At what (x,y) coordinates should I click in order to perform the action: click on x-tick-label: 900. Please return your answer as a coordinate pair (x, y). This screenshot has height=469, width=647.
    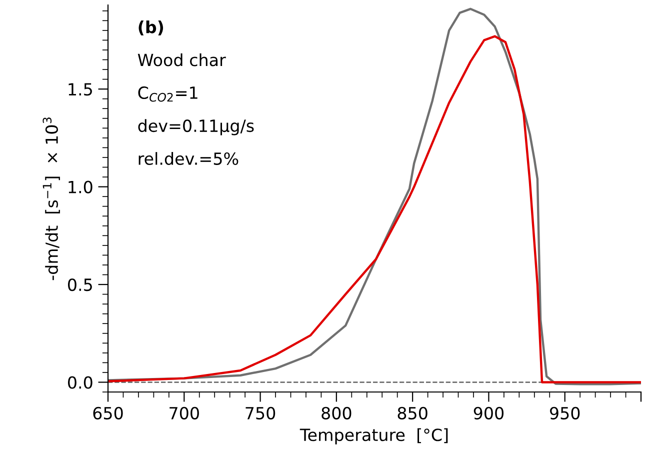
    Looking at the image, I should click on (489, 413).